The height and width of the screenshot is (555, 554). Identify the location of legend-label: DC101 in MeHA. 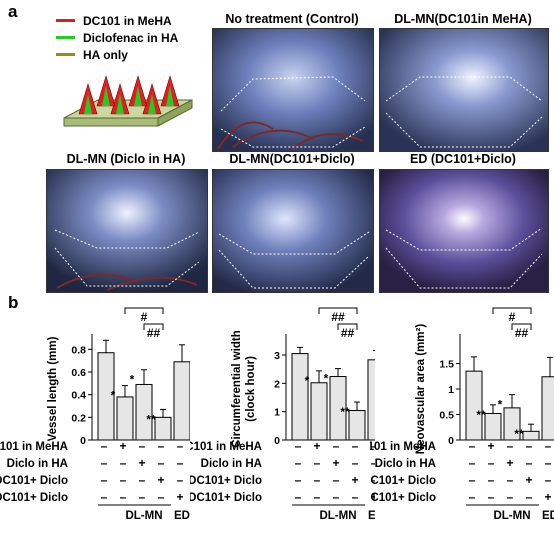
(127, 20).